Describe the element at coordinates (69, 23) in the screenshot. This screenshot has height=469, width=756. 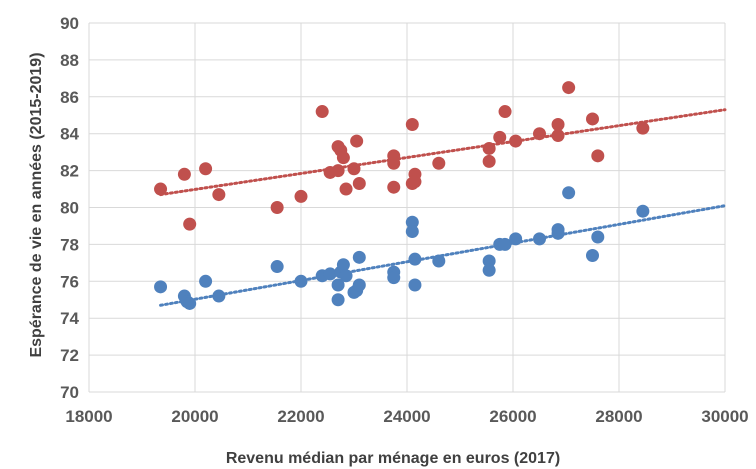
I see `y-tick-label: 90` at that location.